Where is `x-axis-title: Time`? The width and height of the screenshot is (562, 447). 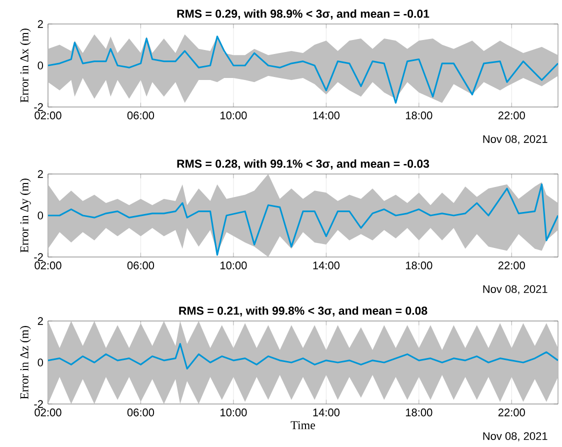
x-axis-title: Time is located at coordinates (303, 425).